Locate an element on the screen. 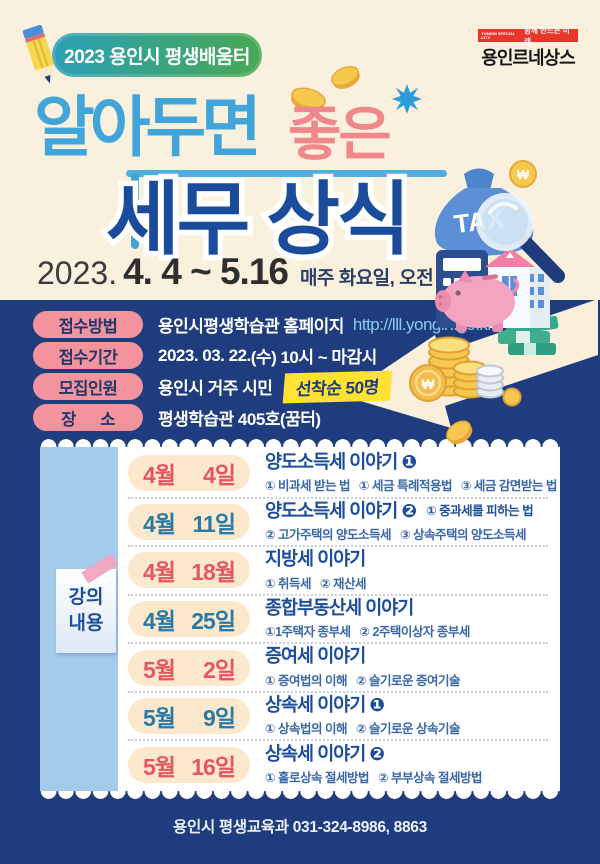 The width and height of the screenshot is (600, 864). title-underline is located at coordinates (286, 173).